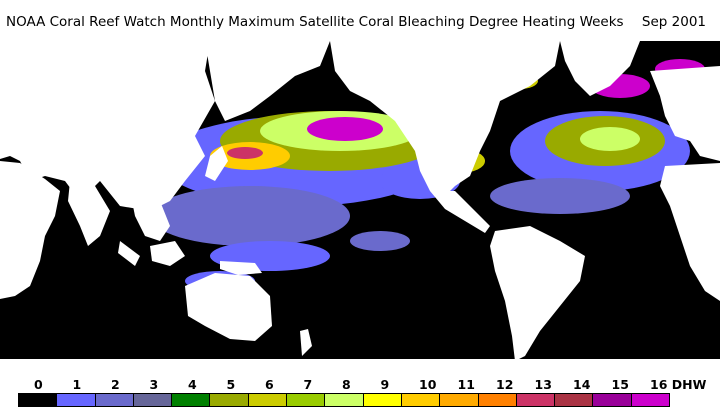 The image size is (720, 411). Describe the element at coordinates (77, 384) in the screenshot. I see `legend-label-1: 1` at that location.